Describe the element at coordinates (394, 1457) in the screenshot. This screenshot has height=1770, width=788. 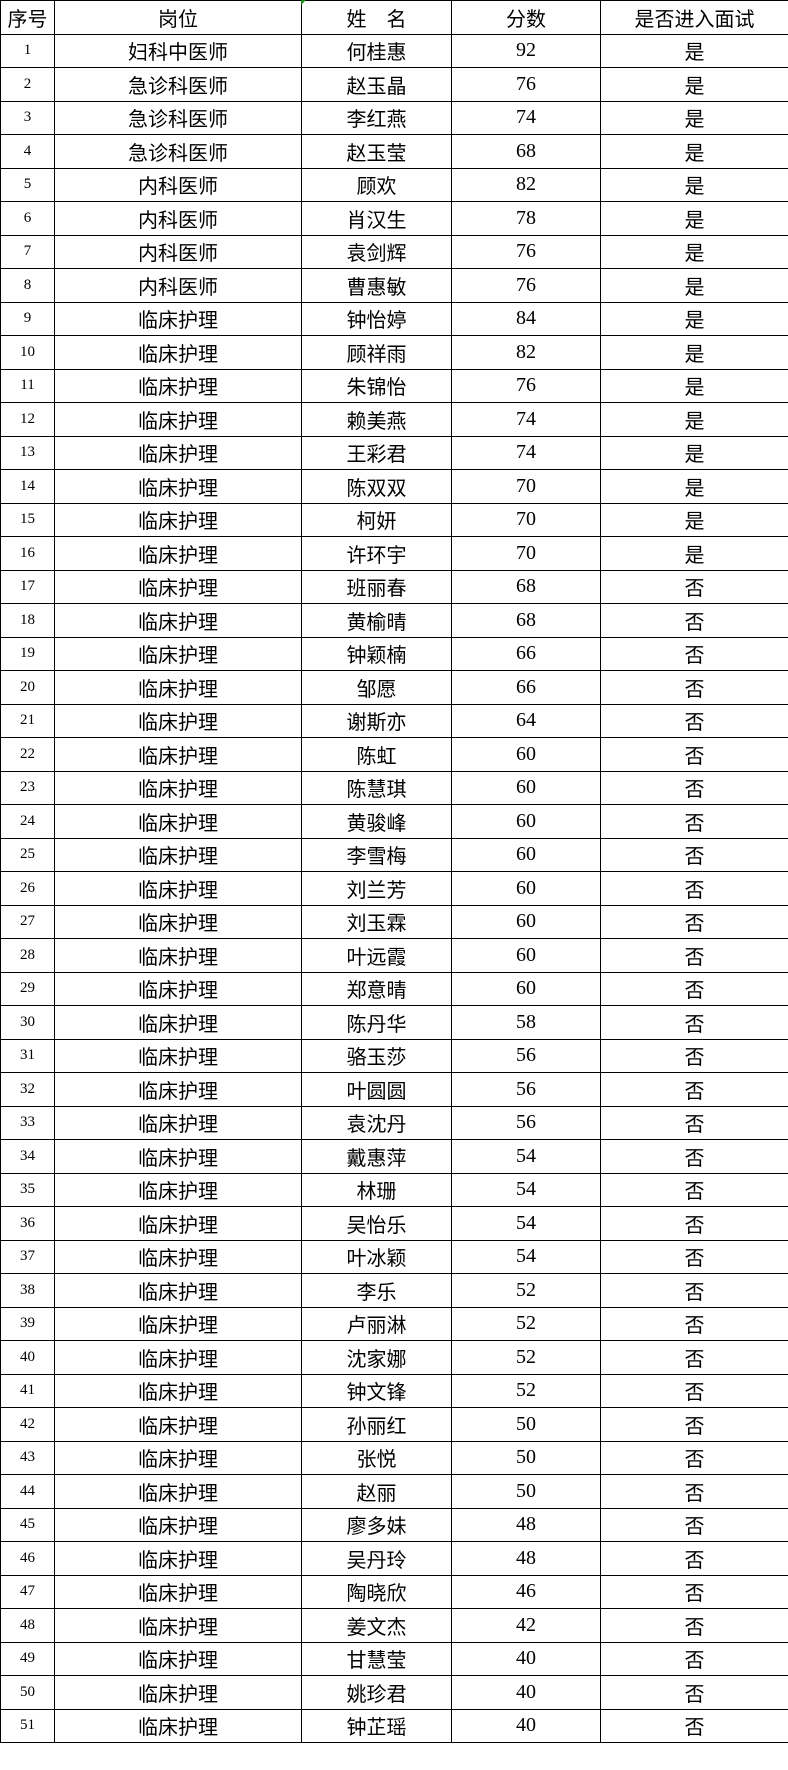
I see `table-row: 43 临床护理 张悦 50 否` at that location.